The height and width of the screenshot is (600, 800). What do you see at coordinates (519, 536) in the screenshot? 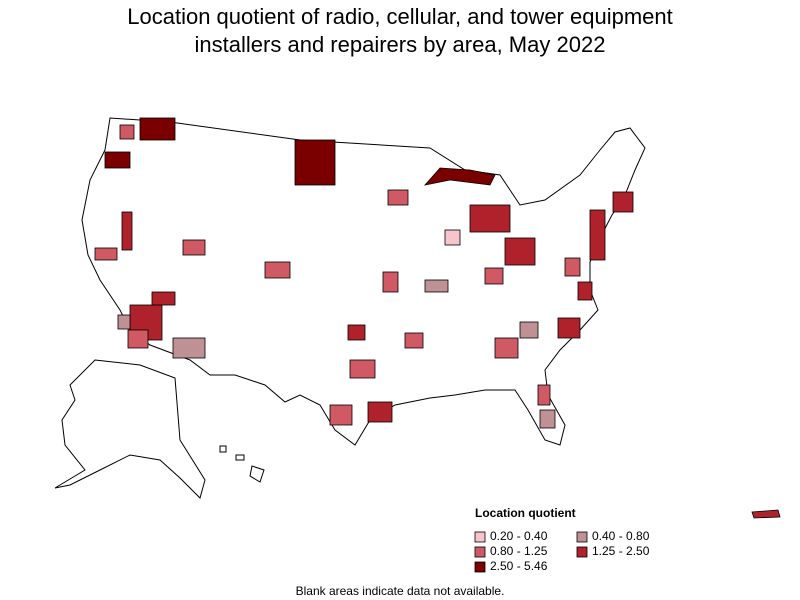
I see `legend-label: 0.20 - 0.40` at bounding box center [519, 536].